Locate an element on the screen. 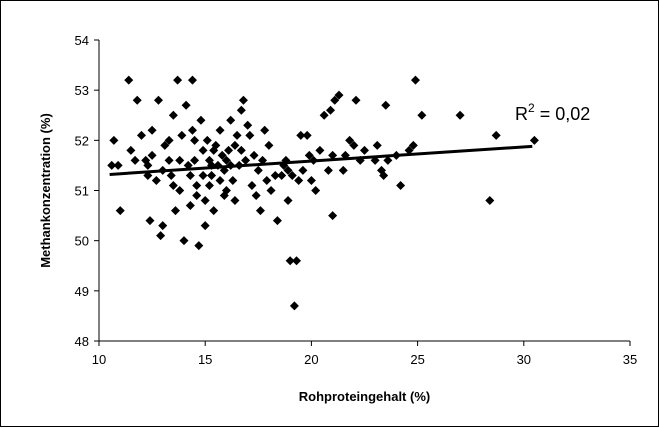 The image size is (659, 428). y-tick-label: 49 is located at coordinates (82, 291).